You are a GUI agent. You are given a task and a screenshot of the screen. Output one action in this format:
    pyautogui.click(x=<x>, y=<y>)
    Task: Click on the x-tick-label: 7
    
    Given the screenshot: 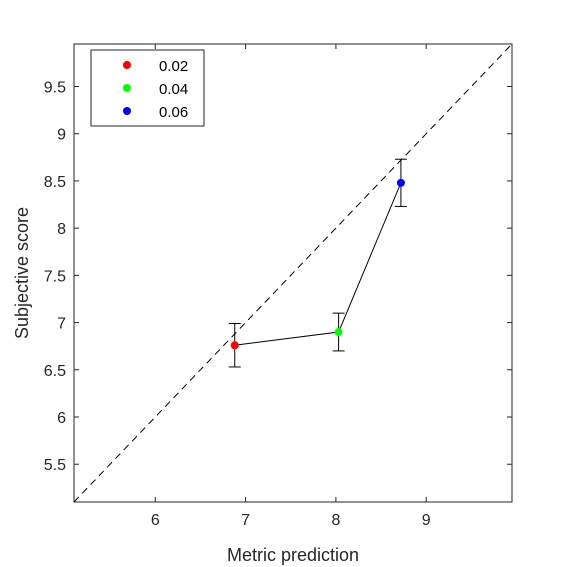 What is the action you would take?
    pyautogui.click(x=245, y=520)
    